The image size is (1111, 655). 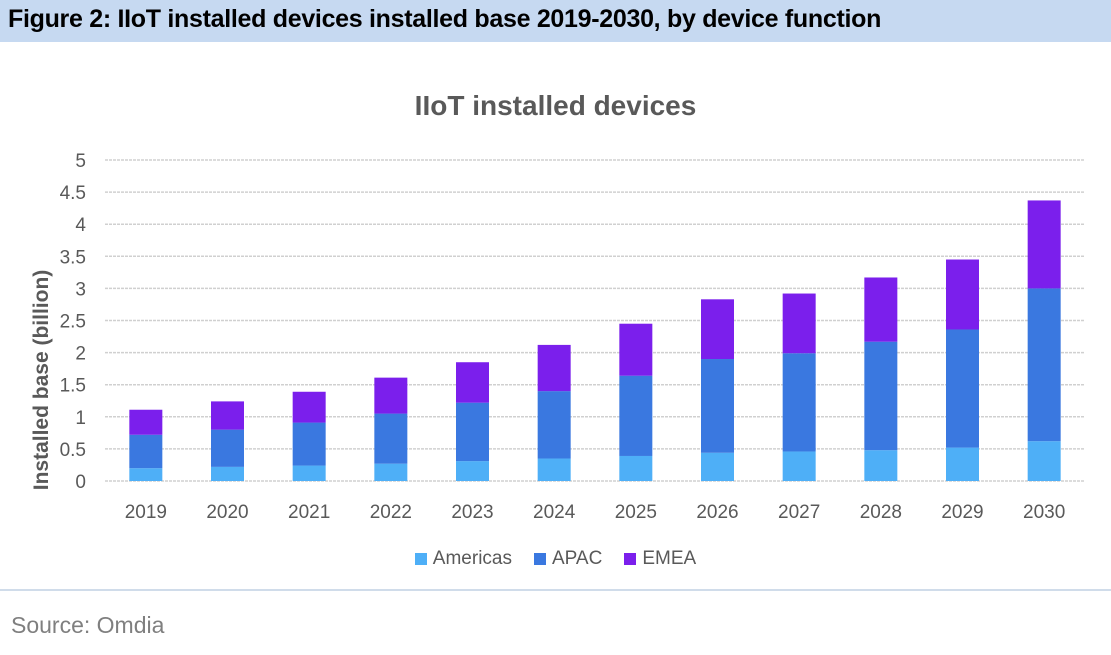 I want to click on bar-apac-2021, so click(x=309, y=444).